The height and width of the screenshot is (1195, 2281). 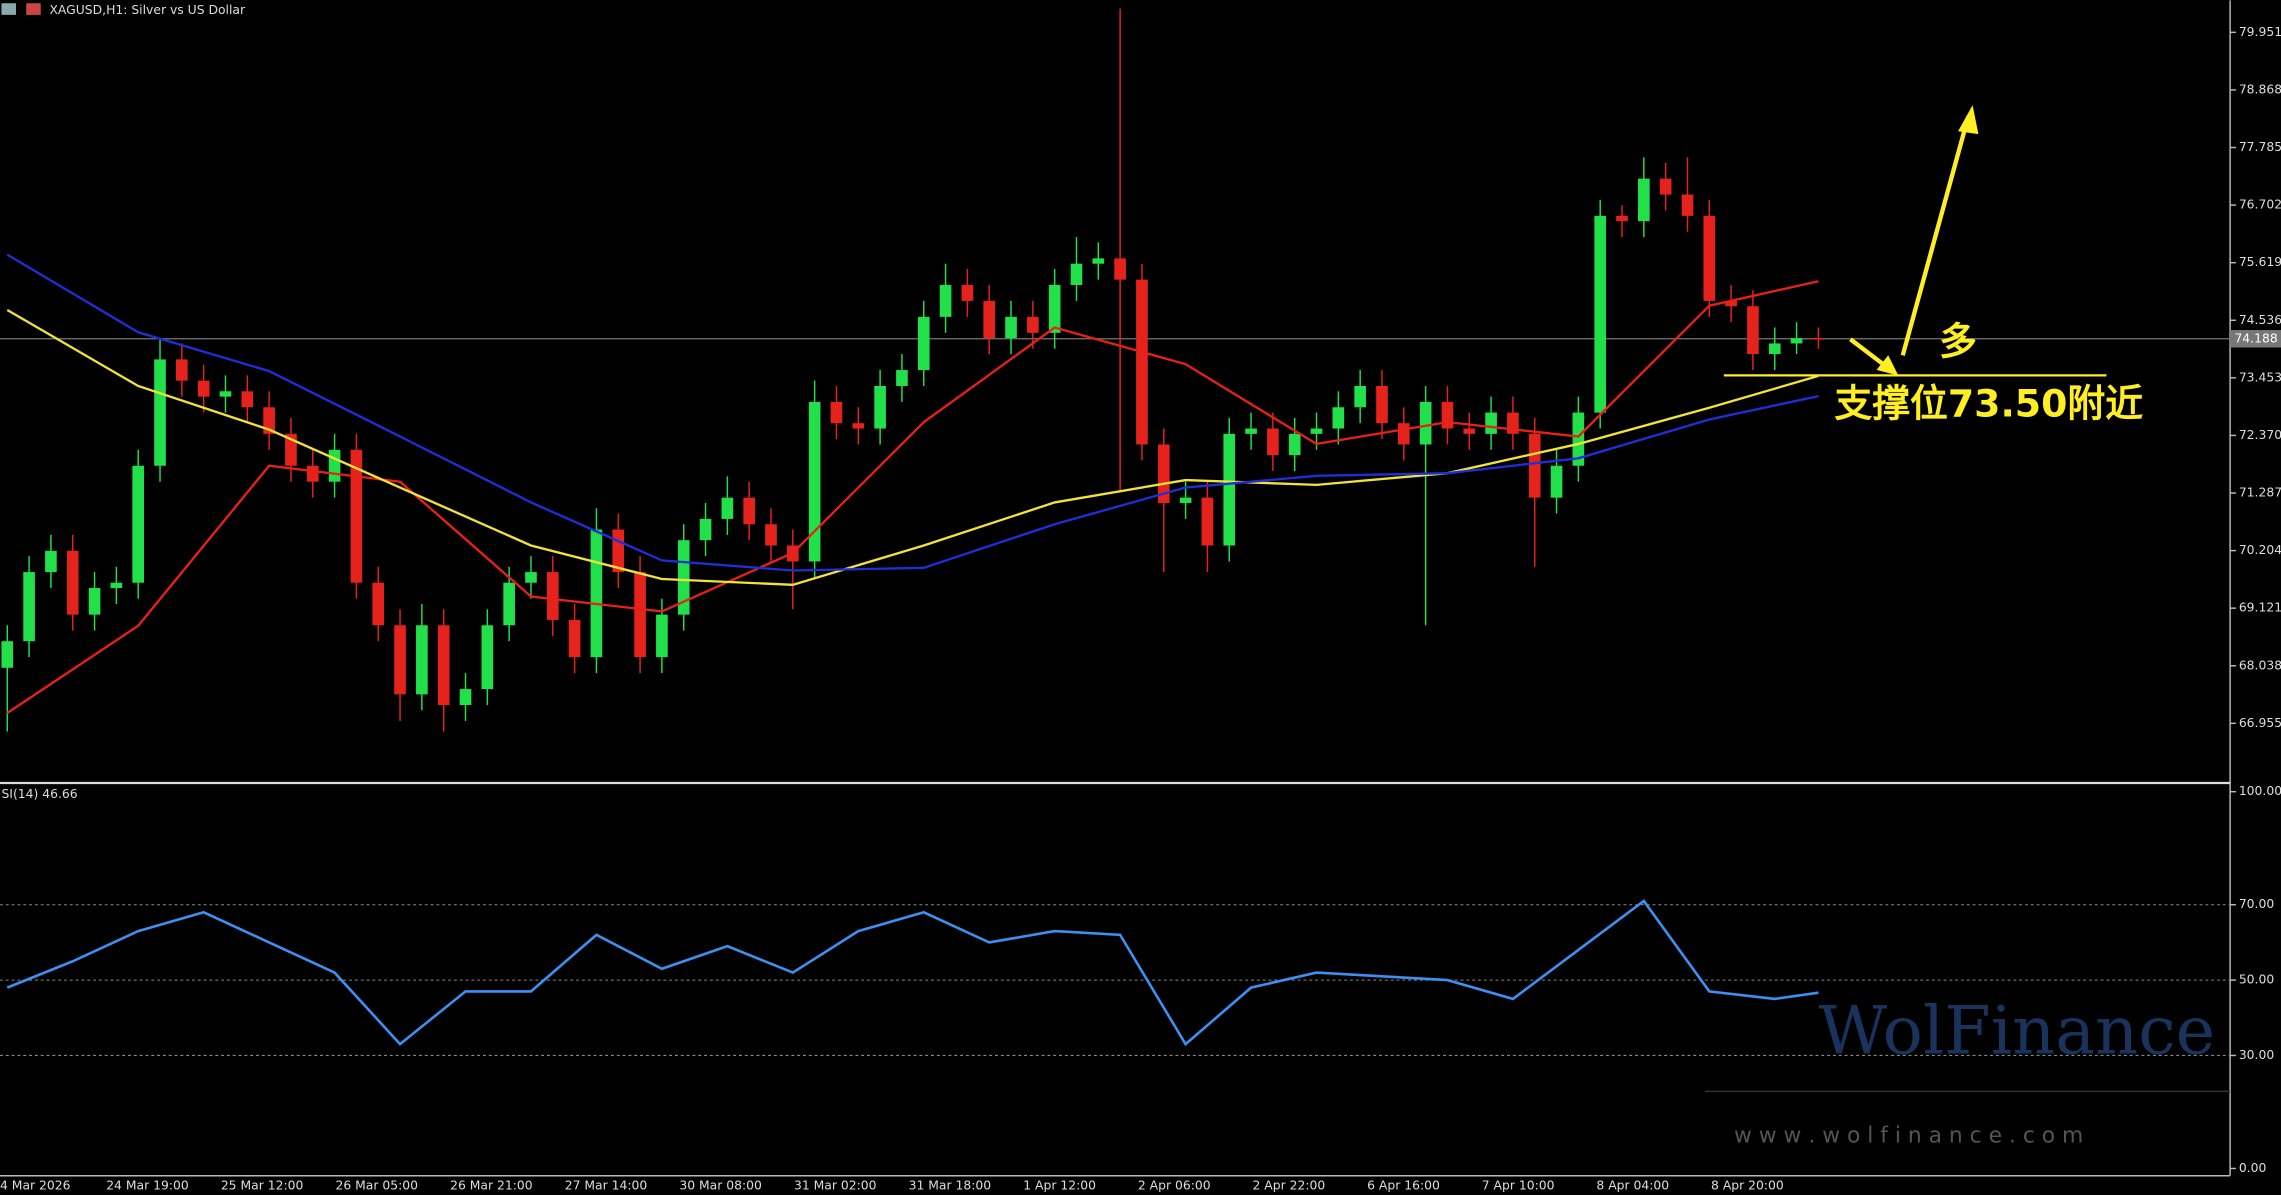 I want to click on x-tick-label: 27 Mar 14:00, so click(x=606, y=1185).